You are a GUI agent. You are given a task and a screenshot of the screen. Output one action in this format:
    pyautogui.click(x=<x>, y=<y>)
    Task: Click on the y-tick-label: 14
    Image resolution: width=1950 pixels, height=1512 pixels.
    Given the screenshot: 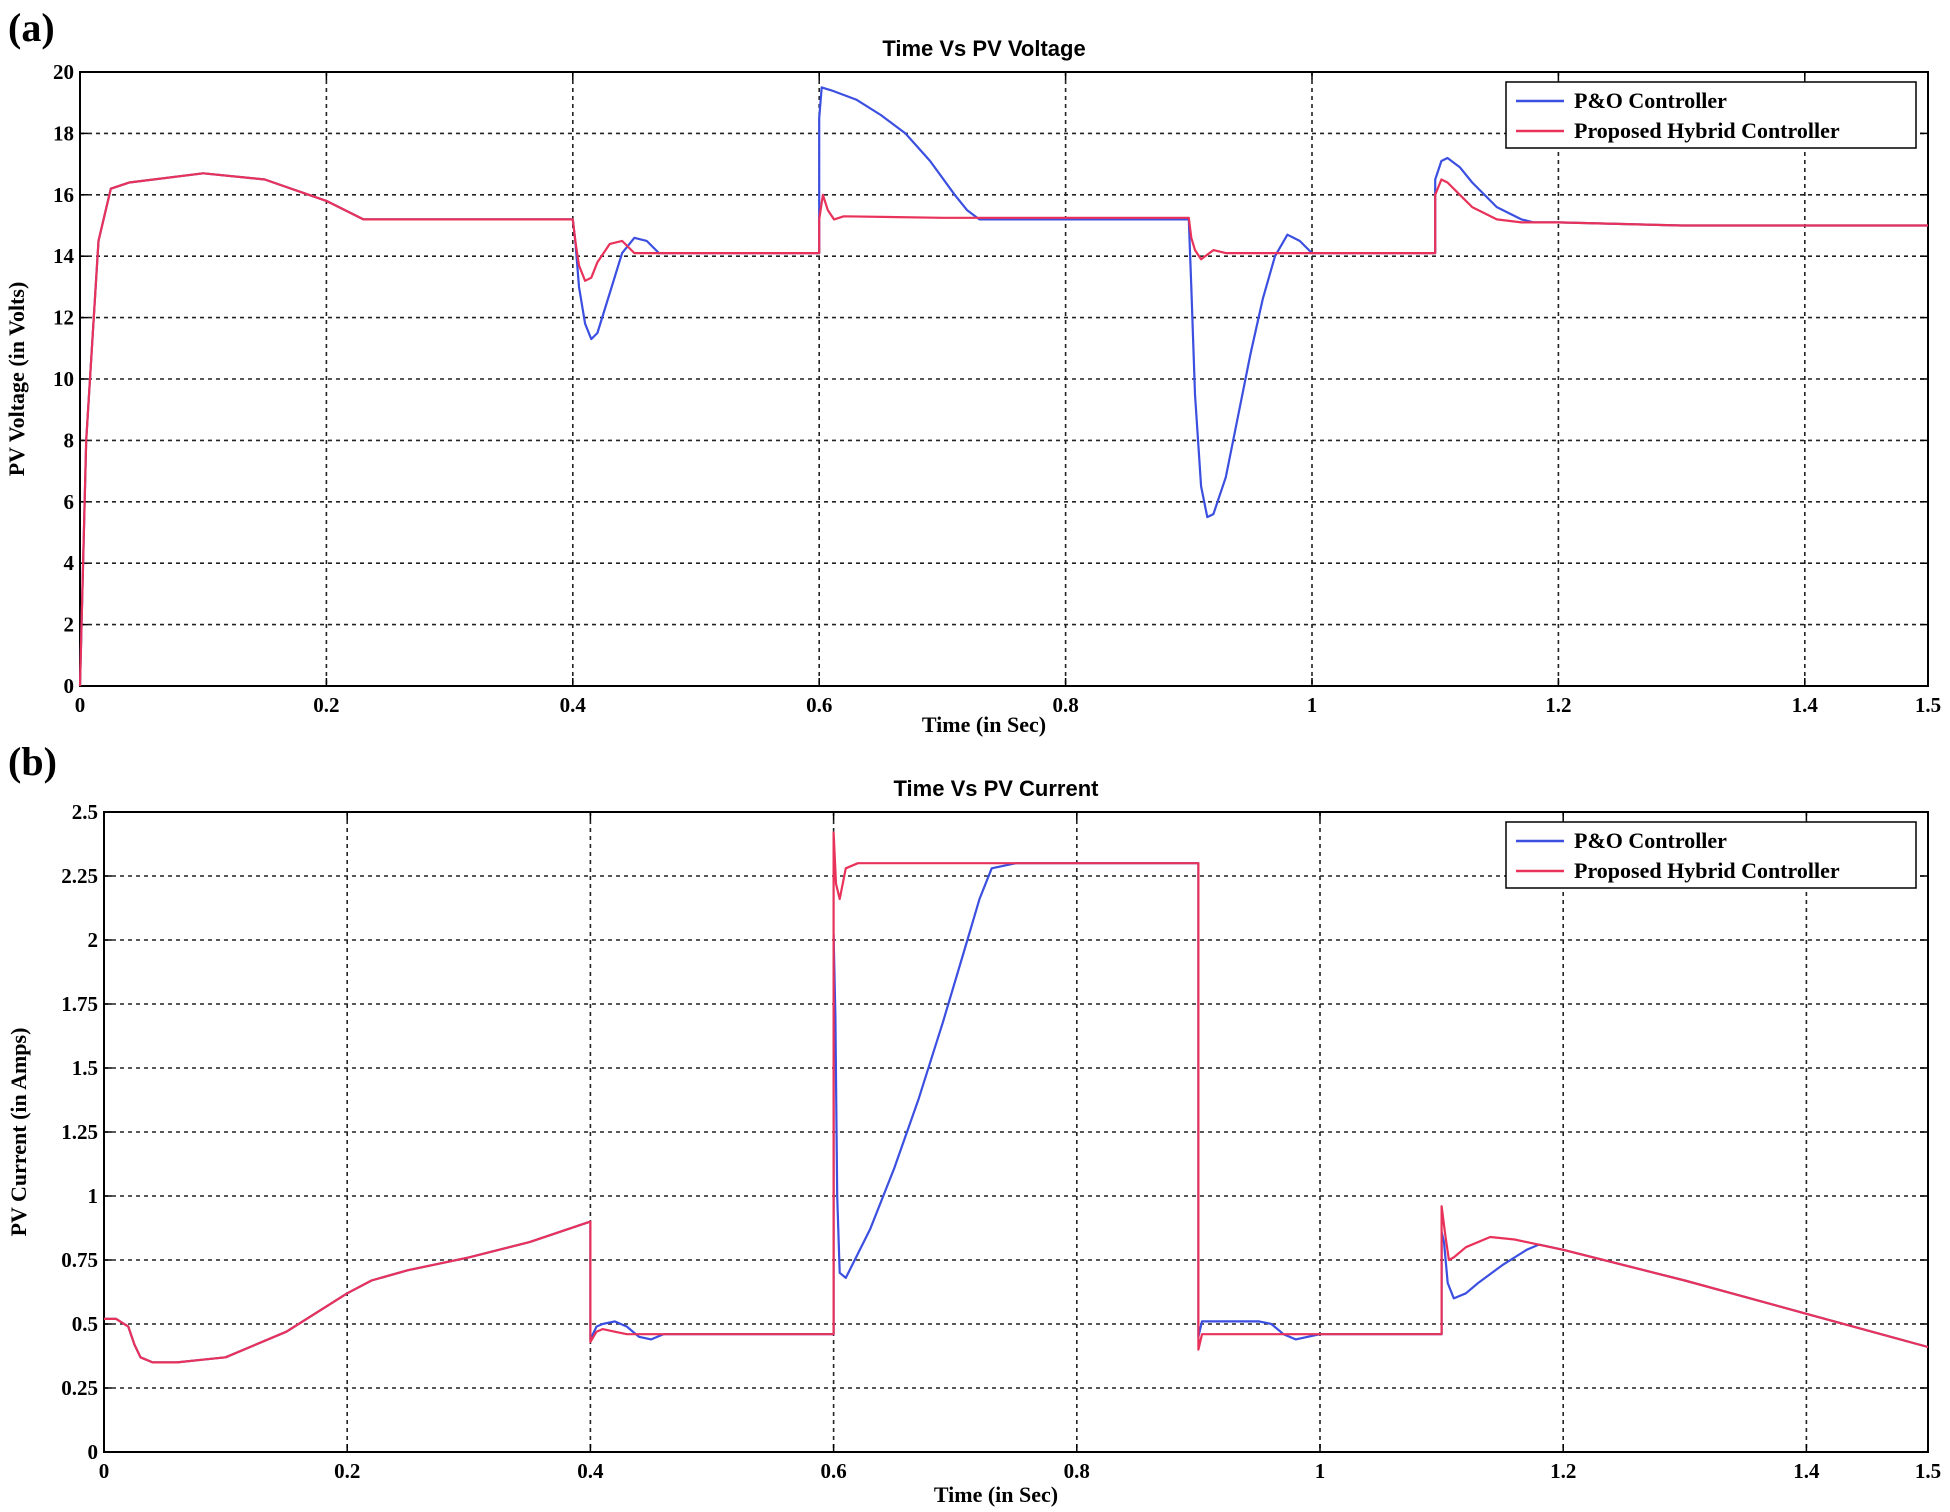 What is the action you would take?
    pyautogui.click(x=64, y=256)
    